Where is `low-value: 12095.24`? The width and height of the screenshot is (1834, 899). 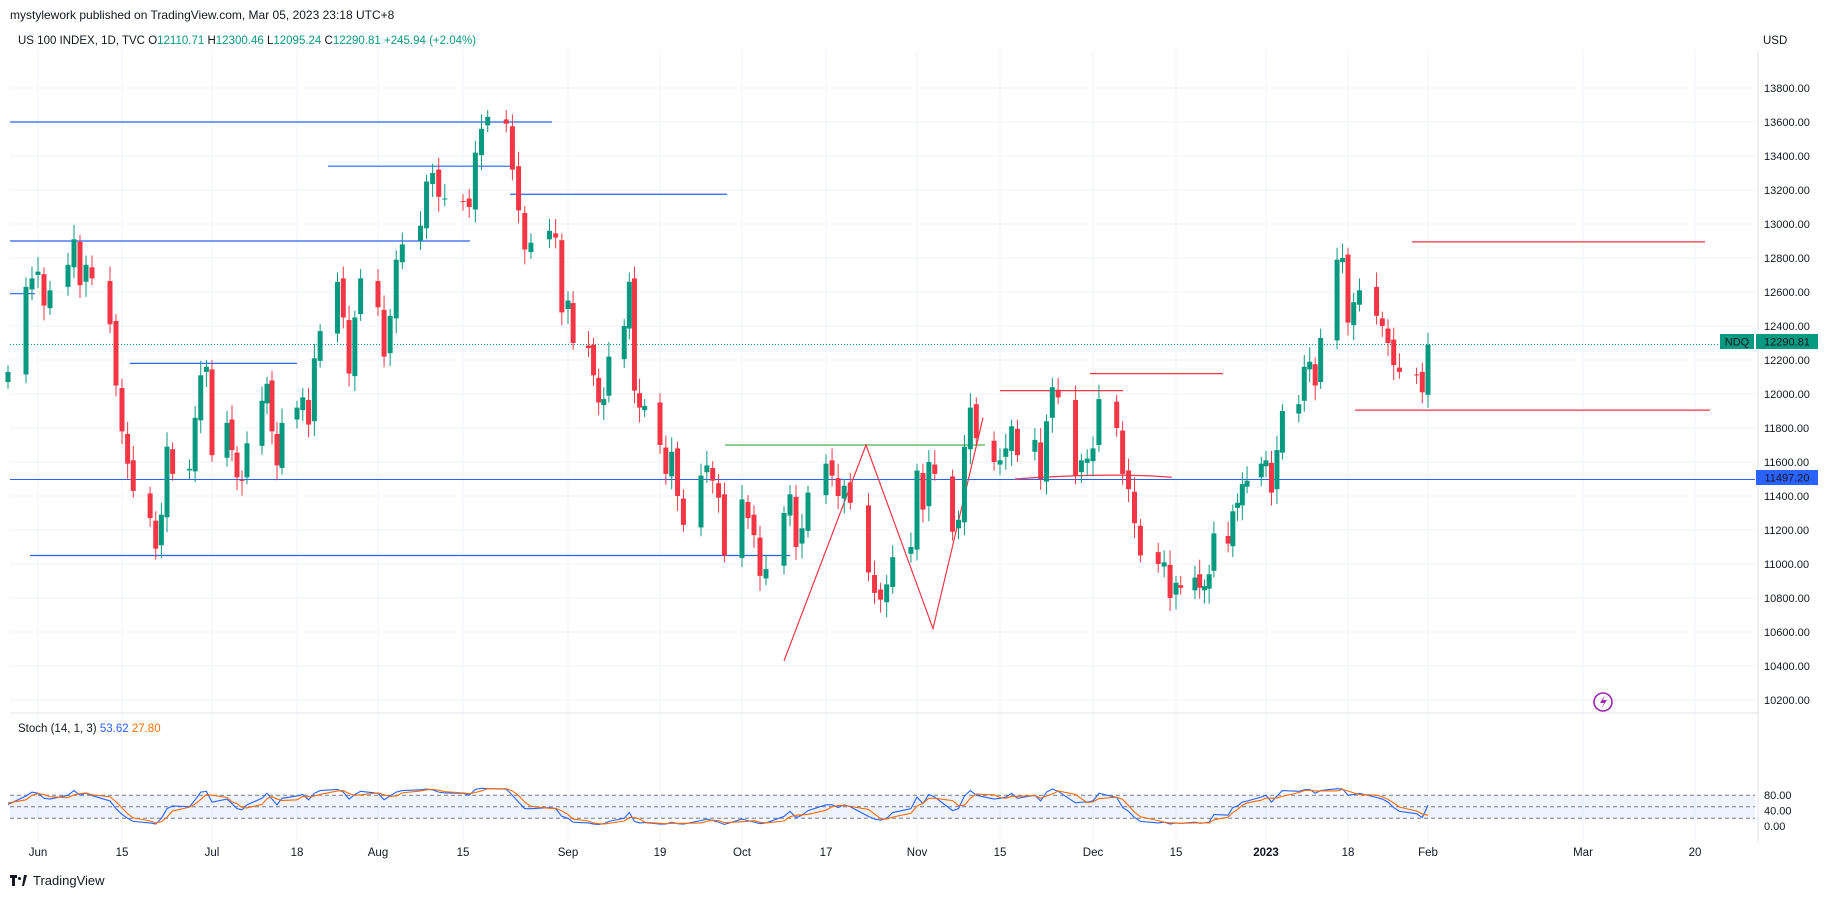
low-value: 12095.24 is located at coordinates (297, 41).